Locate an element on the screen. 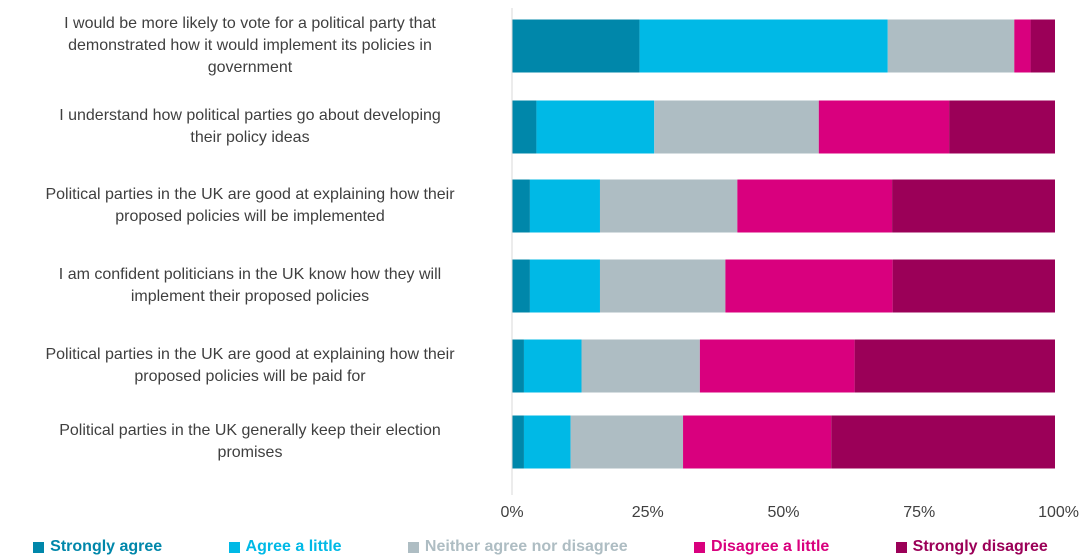 The height and width of the screenshot is (559, 1081). x-tick-label: 25% is located at coordinates (648, 512).